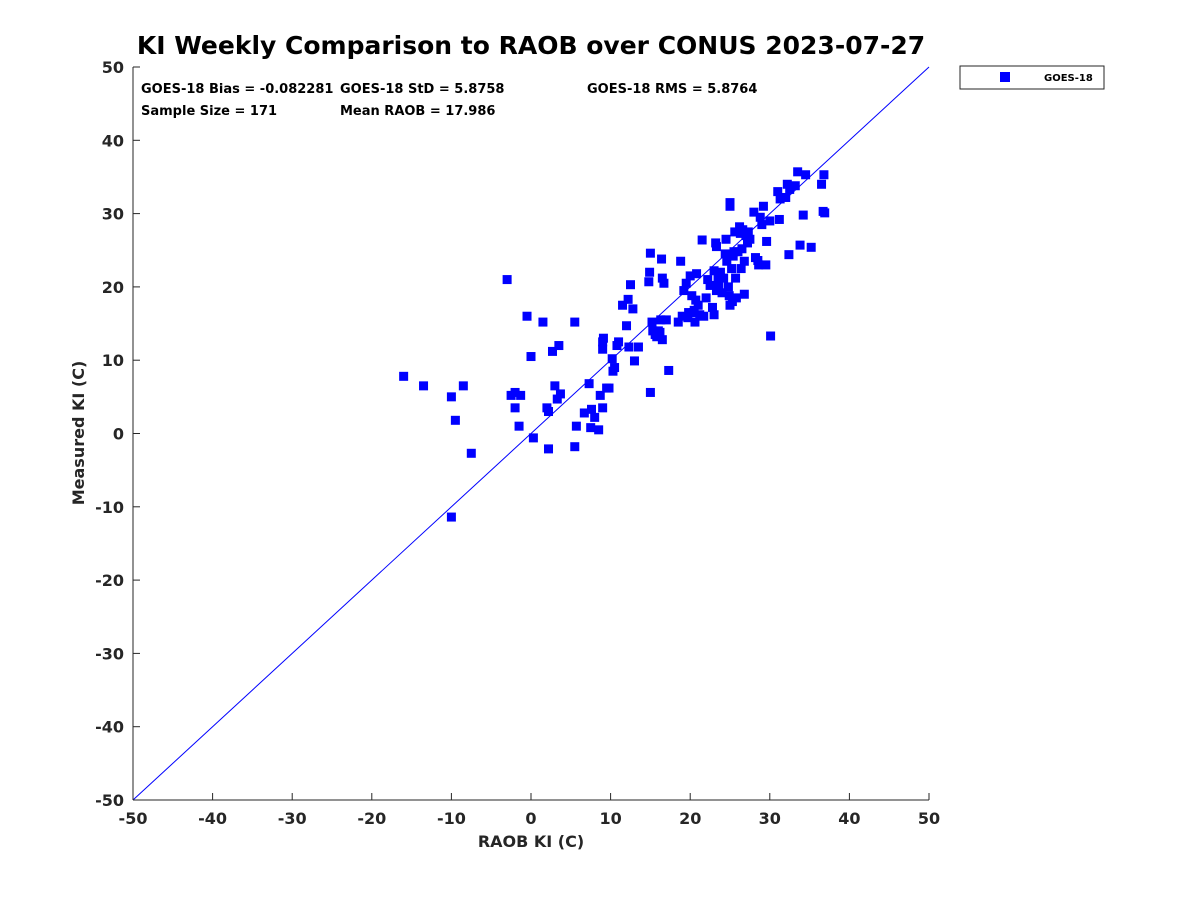 The height and width of the screenshot is (900, 1200). I want to click on x-axis-ticks: -50 -40 -30 -20 -10 0 10 20 30 40 50, so click(529, 810).